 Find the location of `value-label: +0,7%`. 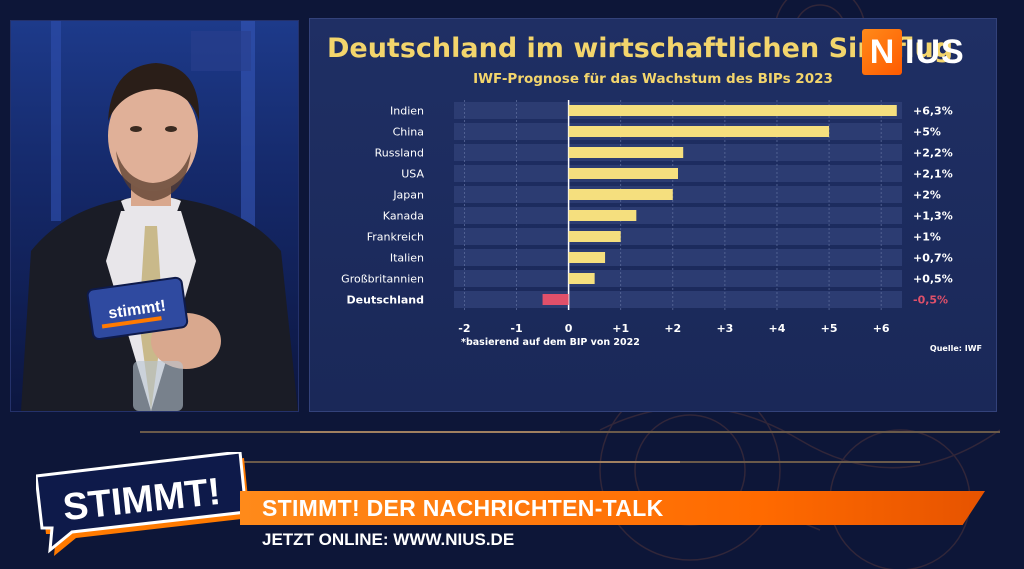

value-label: +0,7% is located at coordinates (933, 258).